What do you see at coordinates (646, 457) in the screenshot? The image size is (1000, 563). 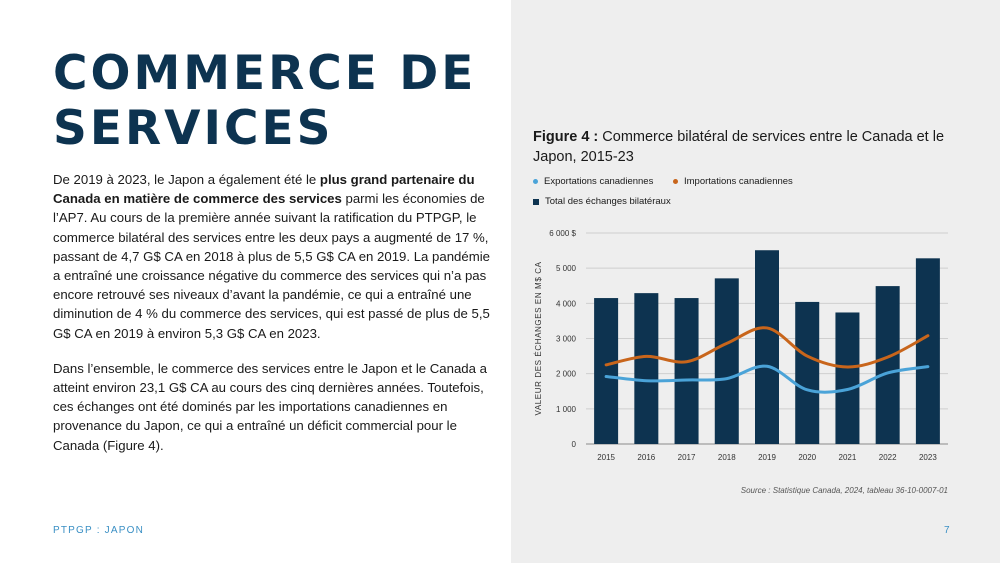 I see `x-tick-label: 2016` at bounding box center [646, 457].